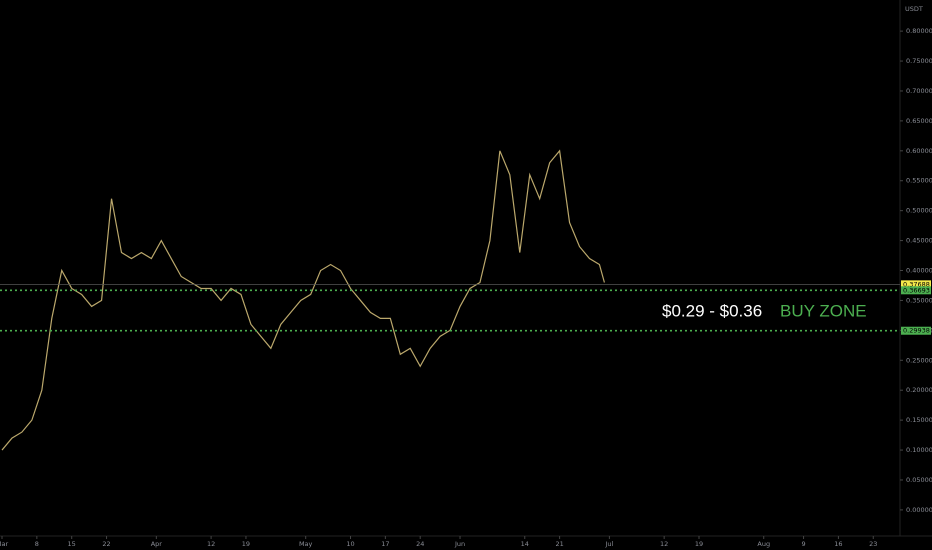 The width and height of the screenshot is (932, 550). Describe the element at coordinates (823, 310) in the screenshot. I see `annotation-zone: BUY ZONE` at that location.